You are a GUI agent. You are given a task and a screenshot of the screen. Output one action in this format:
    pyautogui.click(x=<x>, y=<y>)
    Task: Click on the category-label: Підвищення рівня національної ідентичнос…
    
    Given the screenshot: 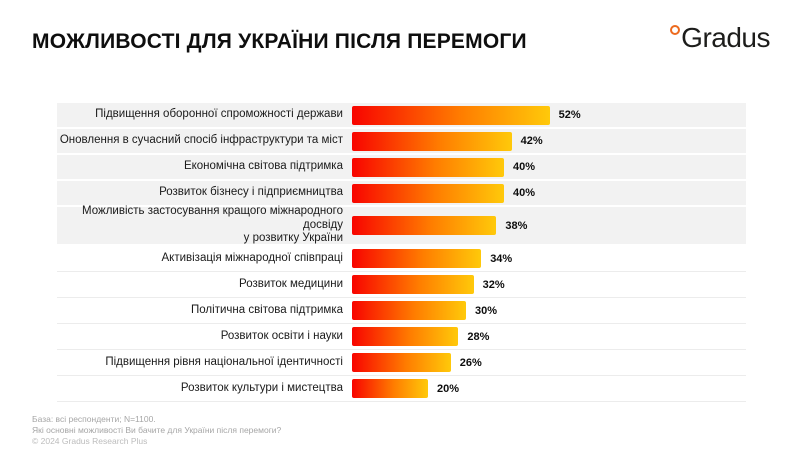 What is the action you would take?
    pyautogui.click(x=224, y=361)
    